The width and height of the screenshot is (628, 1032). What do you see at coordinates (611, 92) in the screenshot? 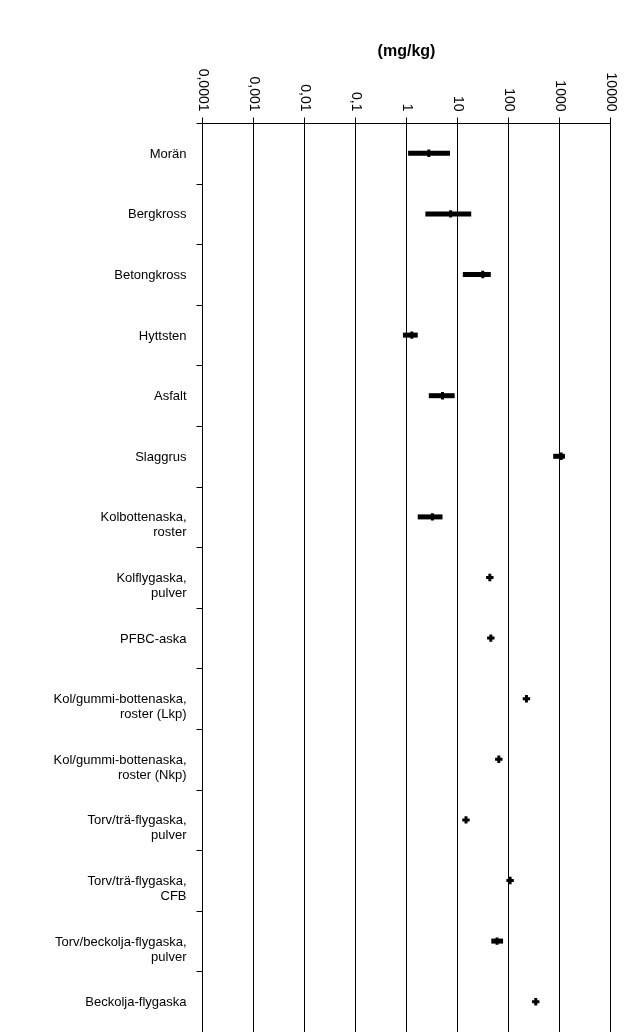
I see `x-tick-label: 10000` at bounding box center [611, 92].